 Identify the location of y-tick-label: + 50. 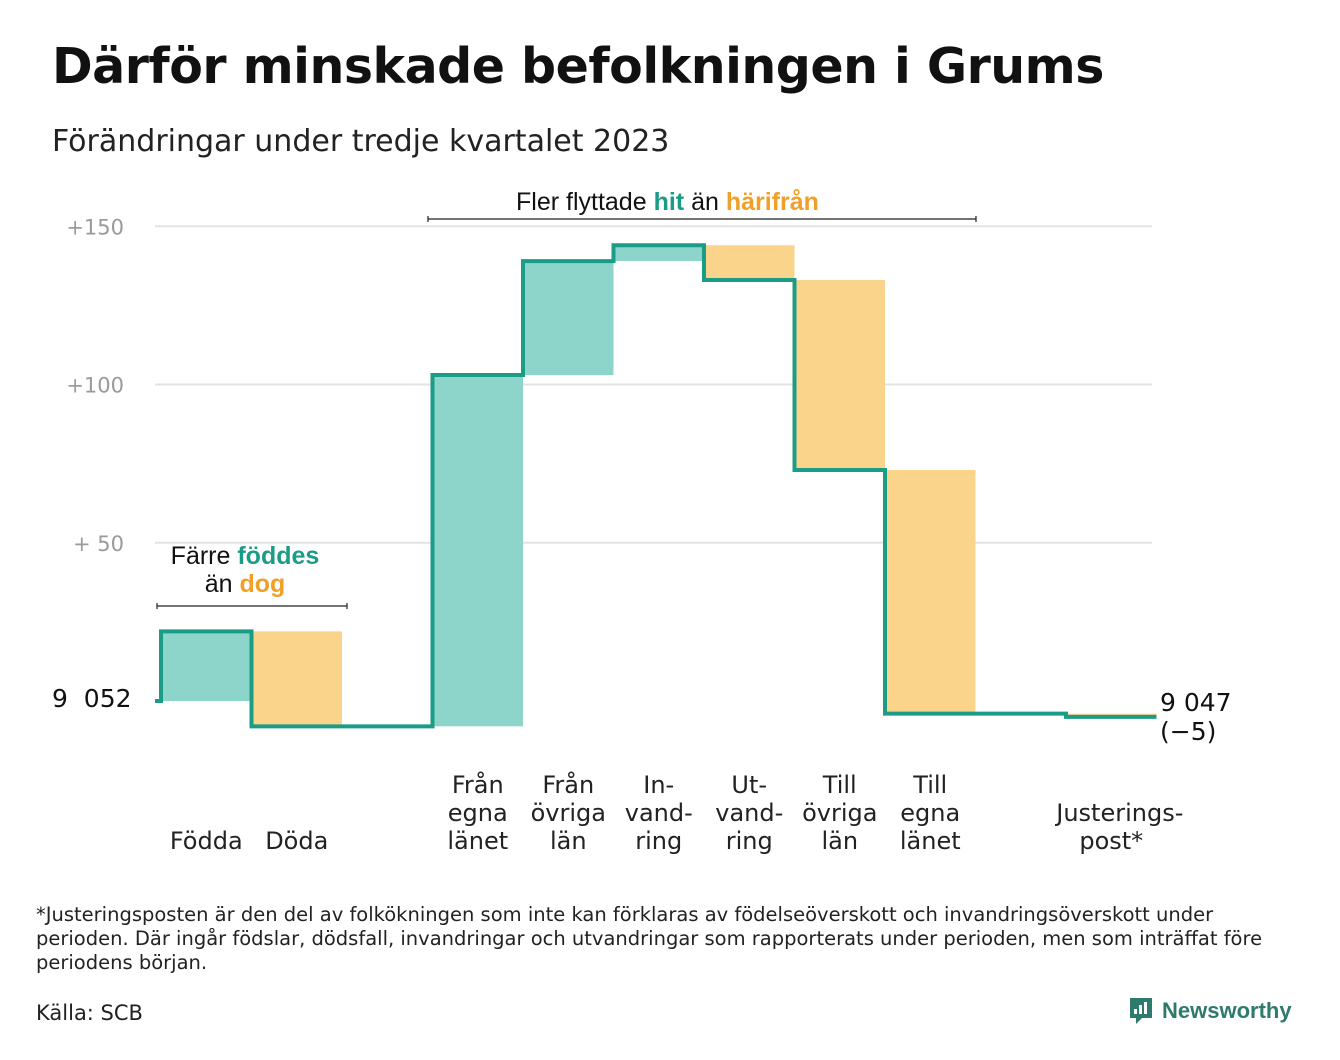
(98, 544).